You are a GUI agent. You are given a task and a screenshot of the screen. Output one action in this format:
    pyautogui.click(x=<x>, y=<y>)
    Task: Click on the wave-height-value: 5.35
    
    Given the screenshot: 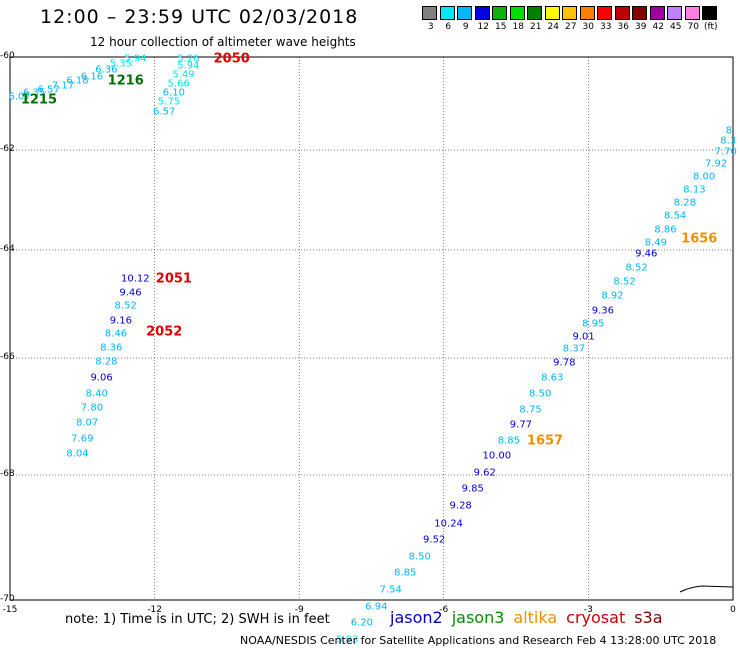 What is the action you would take?
    pyautogui.click(x=120, y=64)
    